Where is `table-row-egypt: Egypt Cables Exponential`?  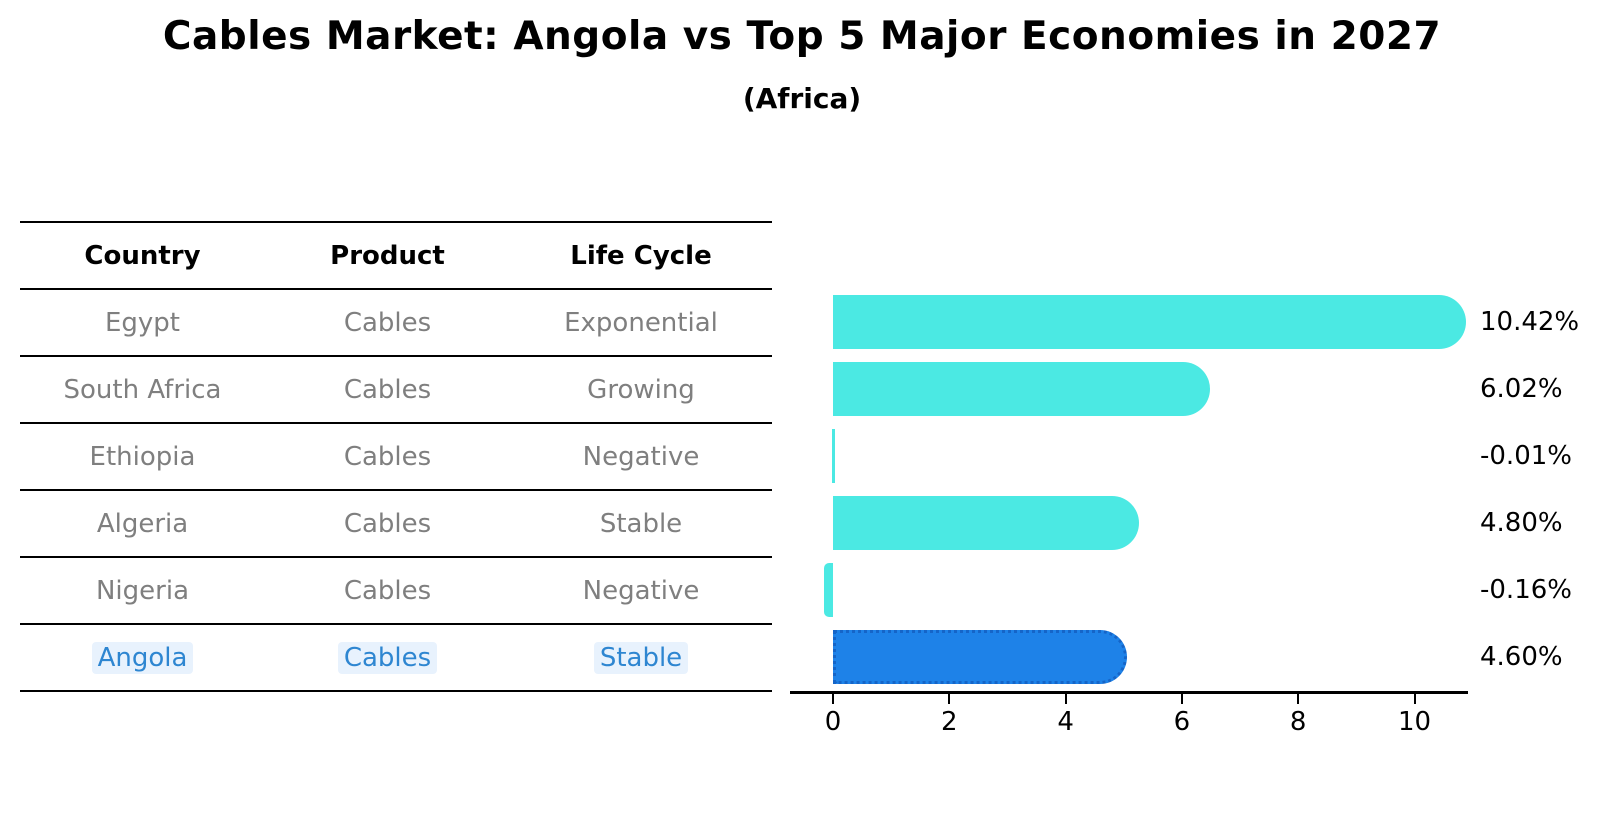 table-row-egypt: Egypt Cables Exponential is located at coordinates (396, 323).